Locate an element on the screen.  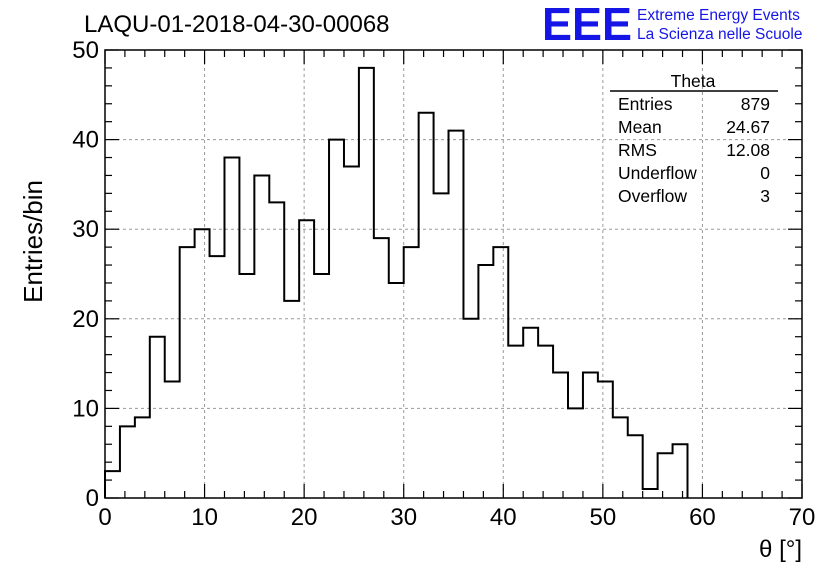
stats-overflow-value: 3 is located at coordinates (765, 196).